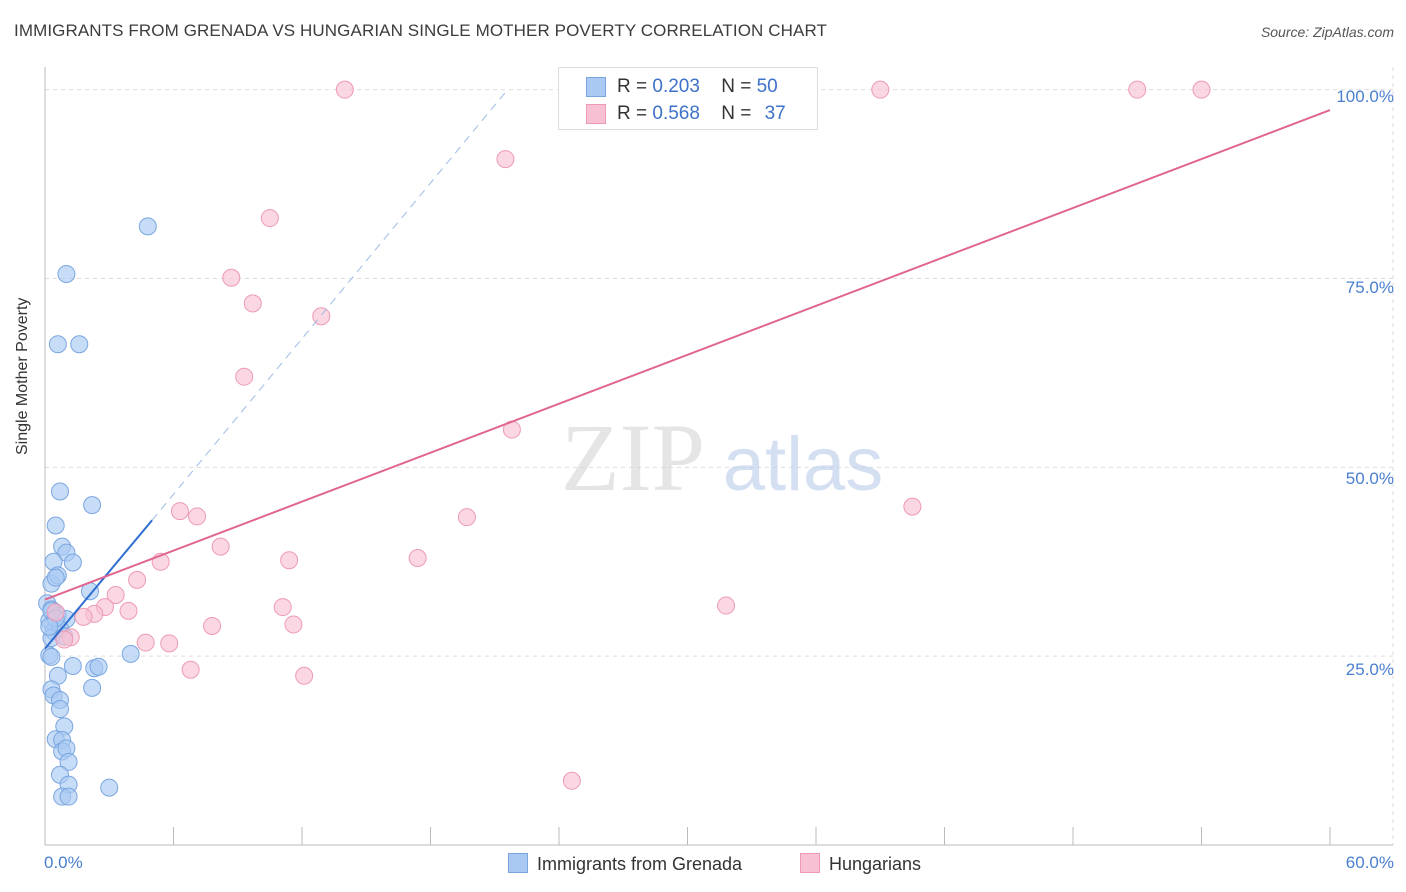  I want to click on watermark-zip: ZIP, so click(633, 457).